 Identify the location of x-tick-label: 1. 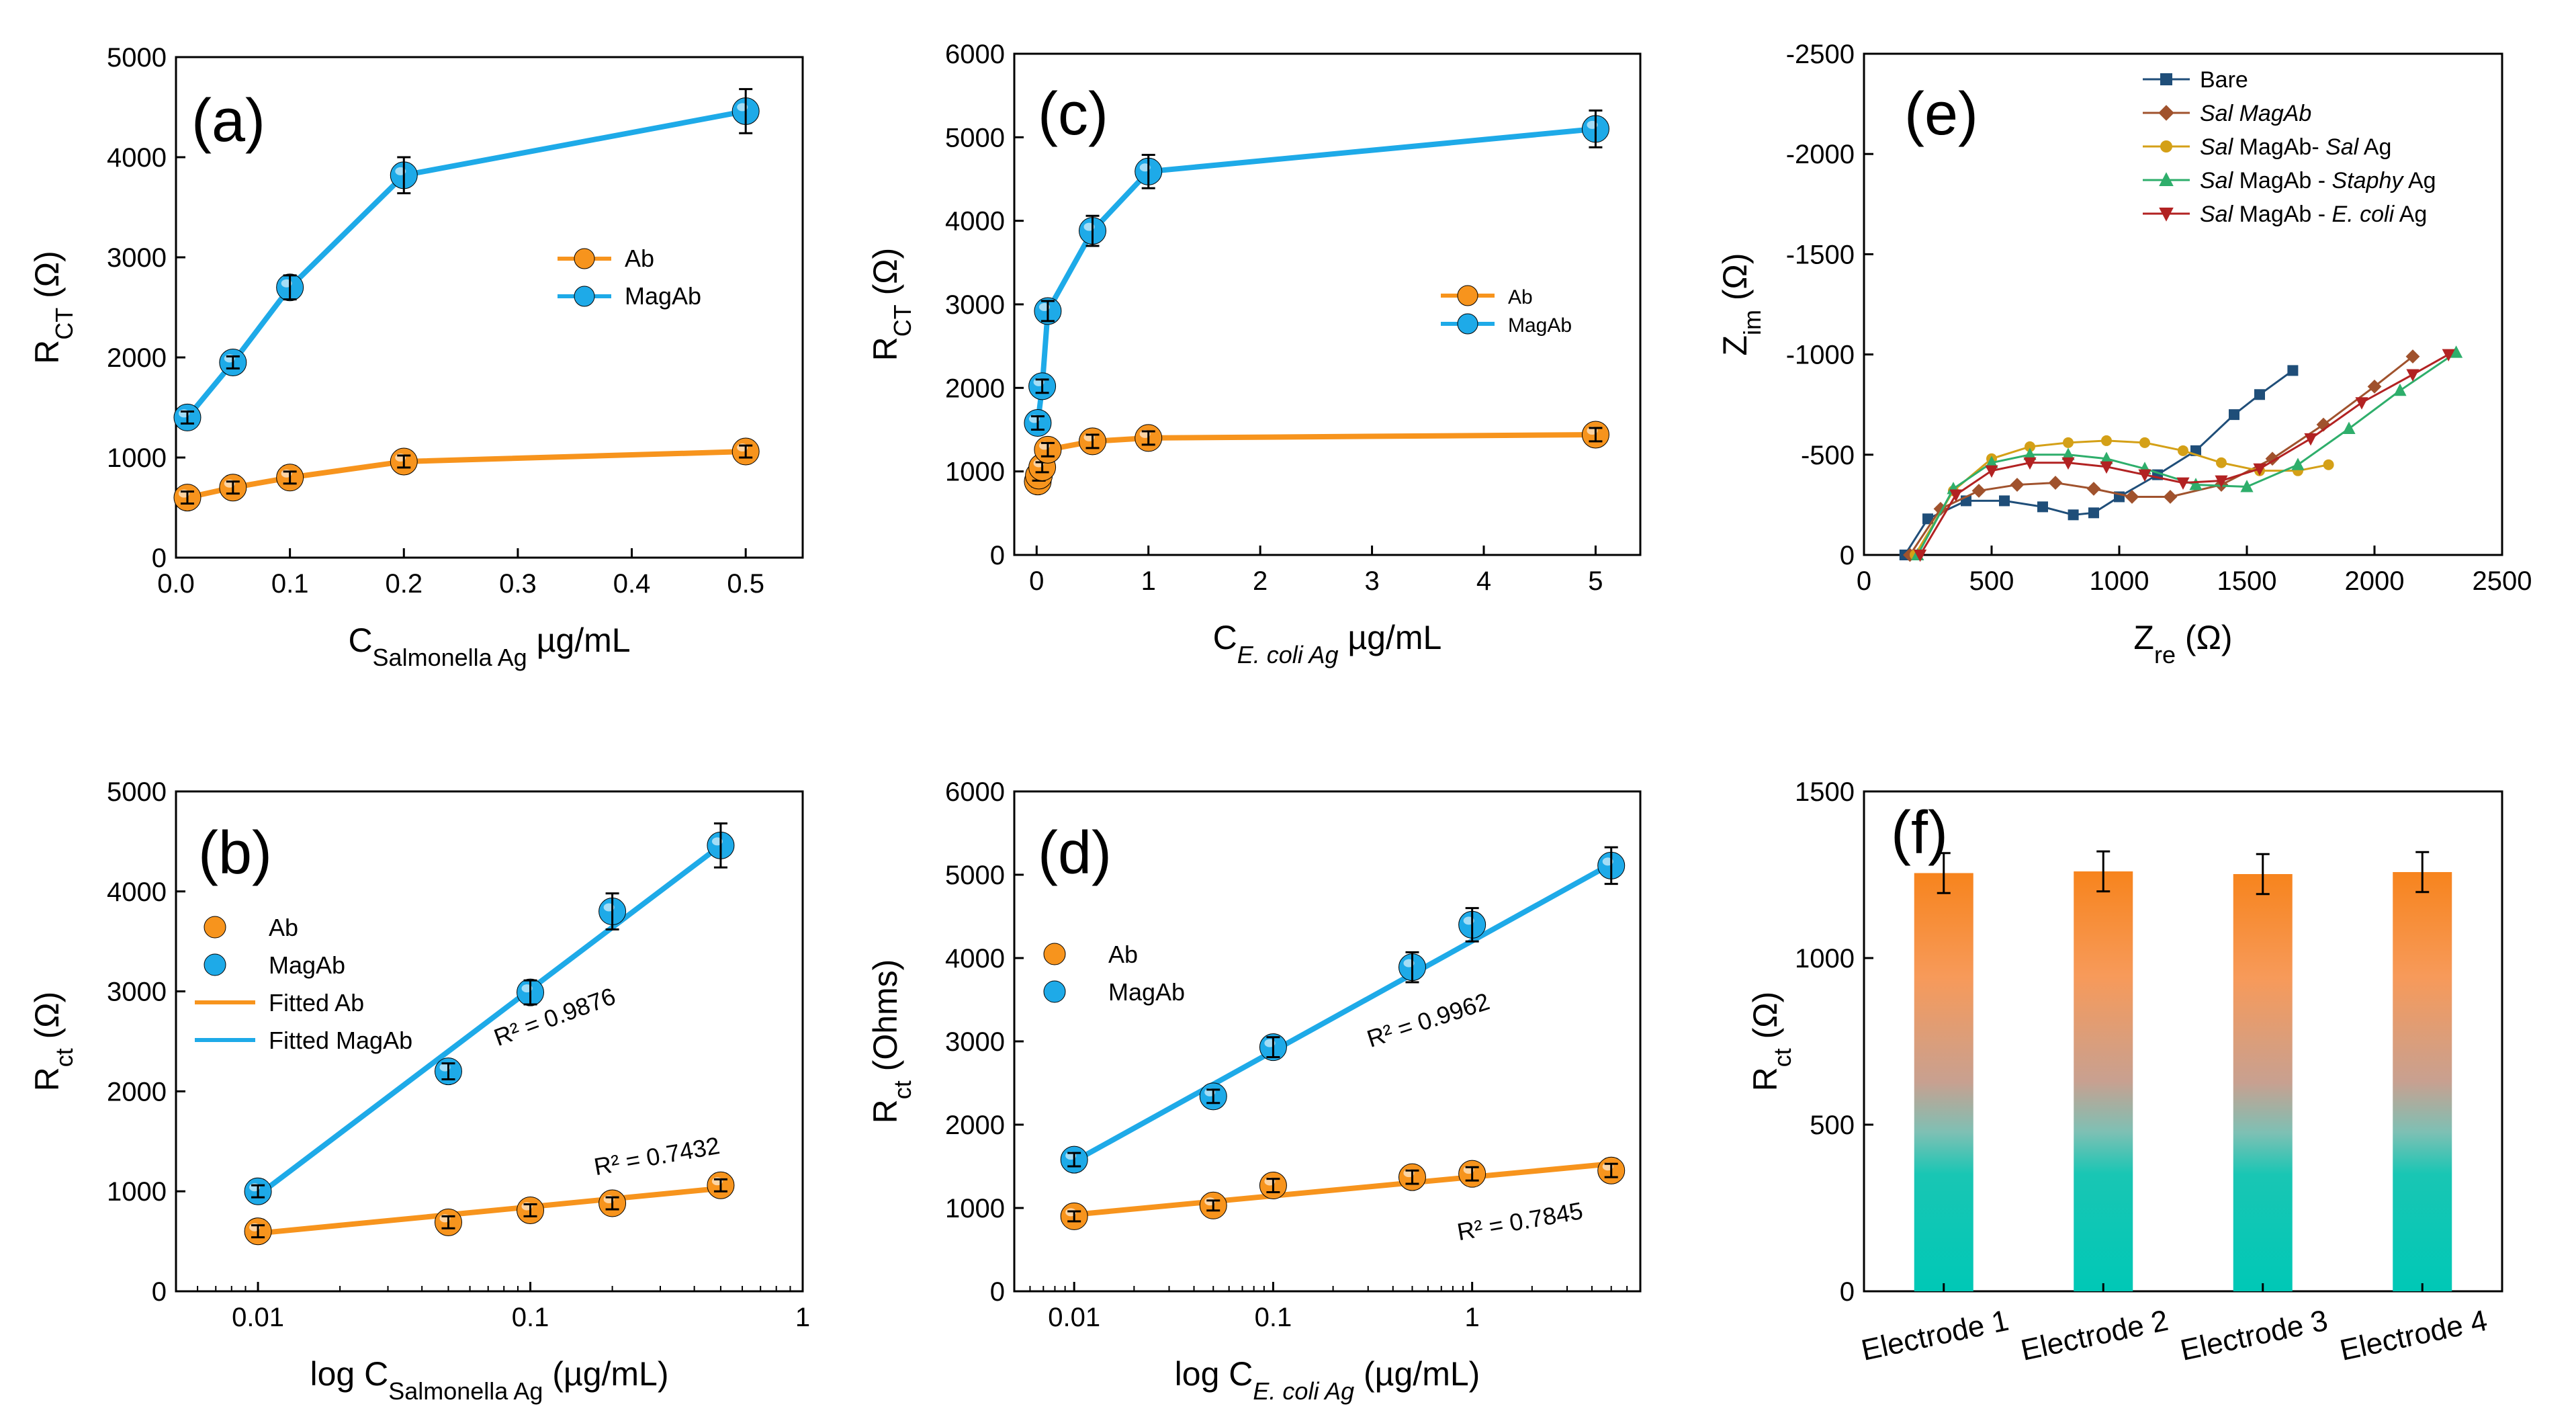
(803, 1317).